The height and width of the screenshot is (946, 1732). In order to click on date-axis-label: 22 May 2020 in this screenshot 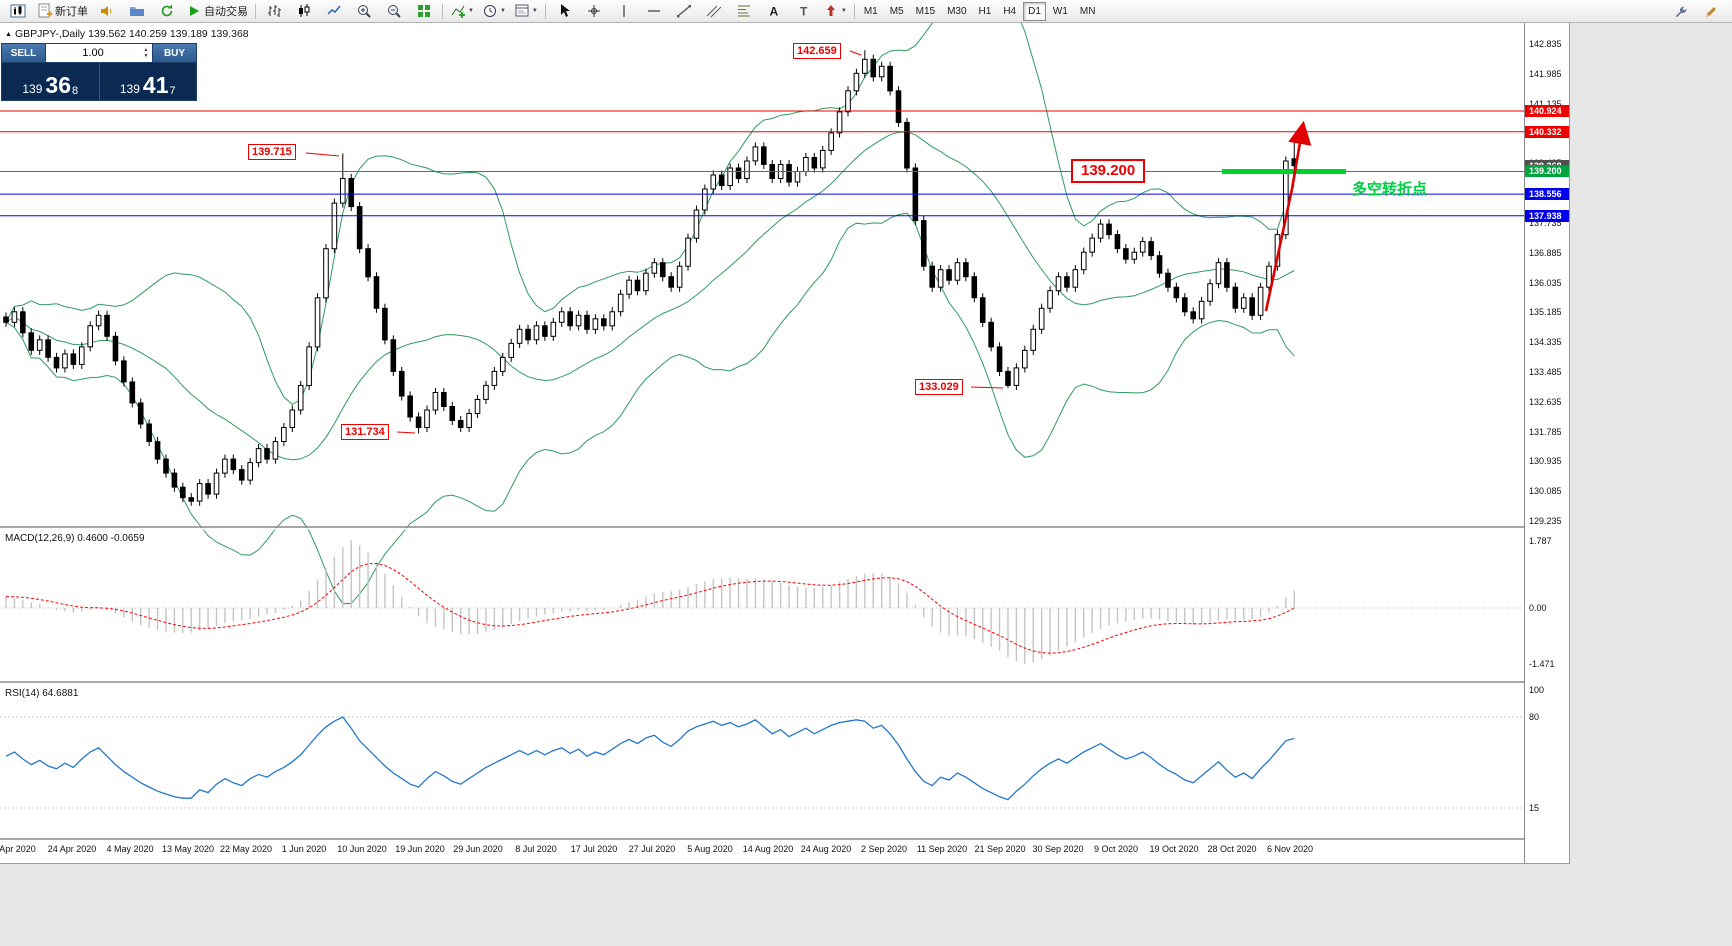, I will do `click(246, 849)`.